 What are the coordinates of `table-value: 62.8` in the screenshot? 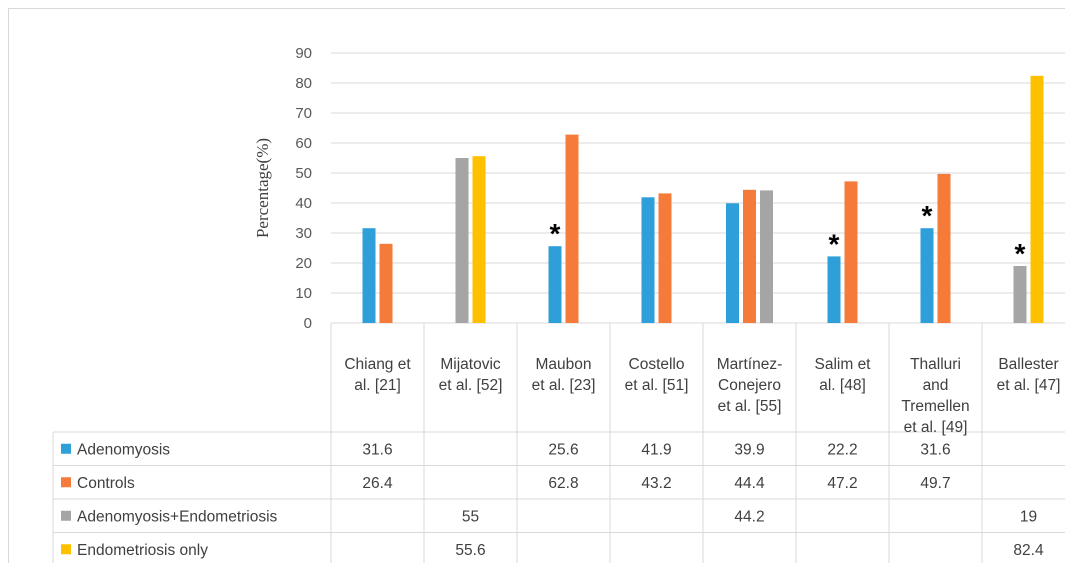 It's located at (563, 483).